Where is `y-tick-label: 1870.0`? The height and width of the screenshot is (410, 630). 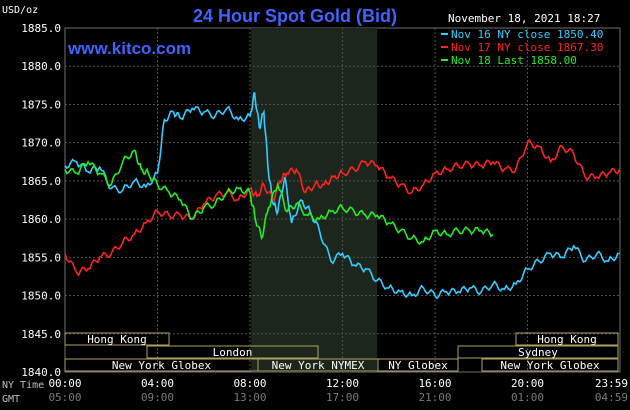
y-tick-label: 1870.0 is located at coordinates (41, 143).